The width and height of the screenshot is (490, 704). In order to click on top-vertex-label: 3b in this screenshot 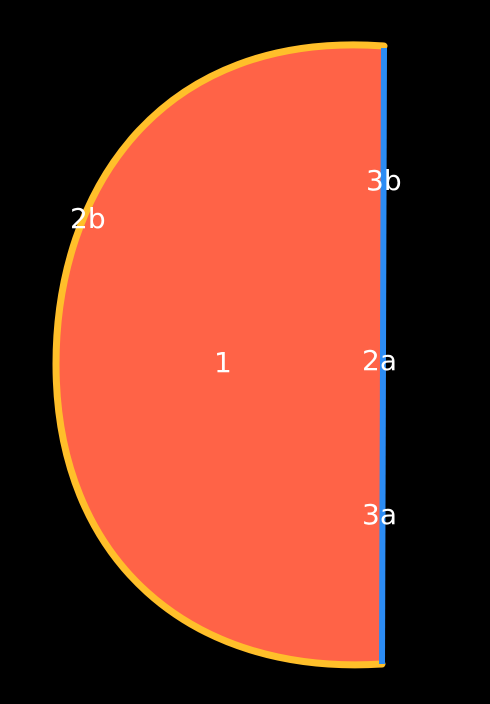, I will do `click(384, 180)`.